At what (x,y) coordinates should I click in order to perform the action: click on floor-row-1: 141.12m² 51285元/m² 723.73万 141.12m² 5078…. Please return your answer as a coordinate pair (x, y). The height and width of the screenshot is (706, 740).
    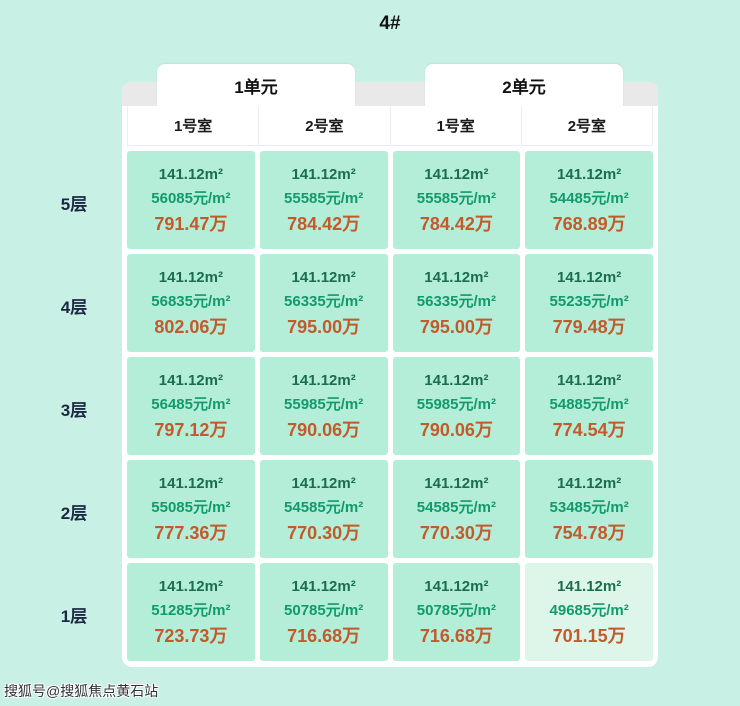
    Looking at the image, I should click on (390, 612).